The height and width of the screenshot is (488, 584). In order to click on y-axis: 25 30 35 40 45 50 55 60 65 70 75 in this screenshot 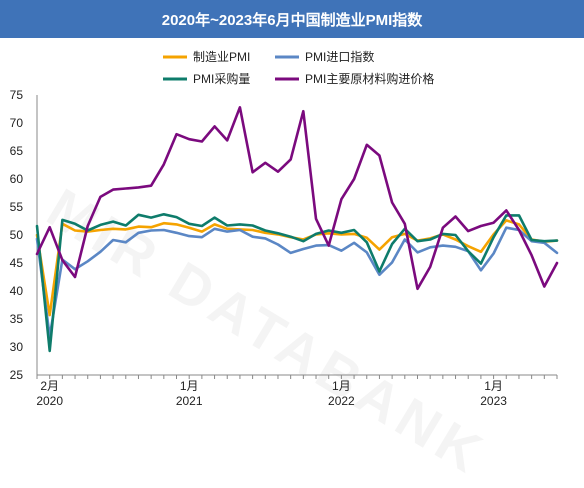, I will do `click(24, 235)`.